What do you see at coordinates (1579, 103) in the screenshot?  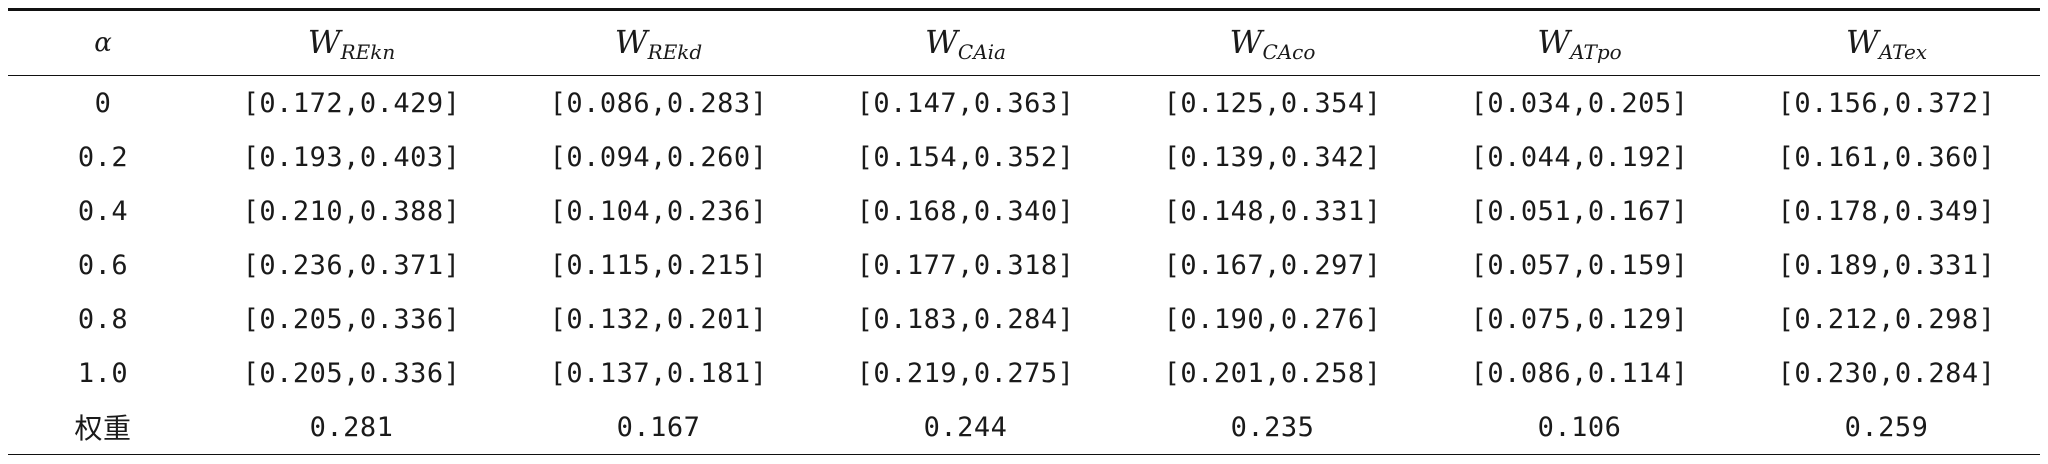 I see `interval-cell: [0.034,0.205]` at bounding box center [1579, 103].